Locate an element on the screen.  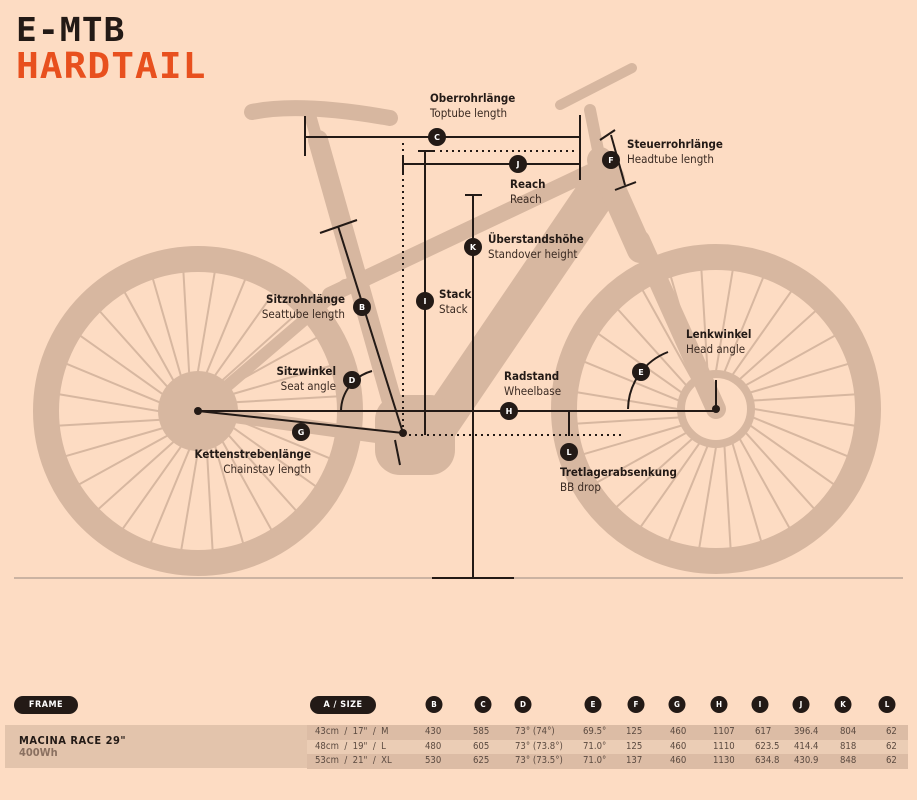
value-cell-d: 73° (74°) is located at coordinates (535, 731).